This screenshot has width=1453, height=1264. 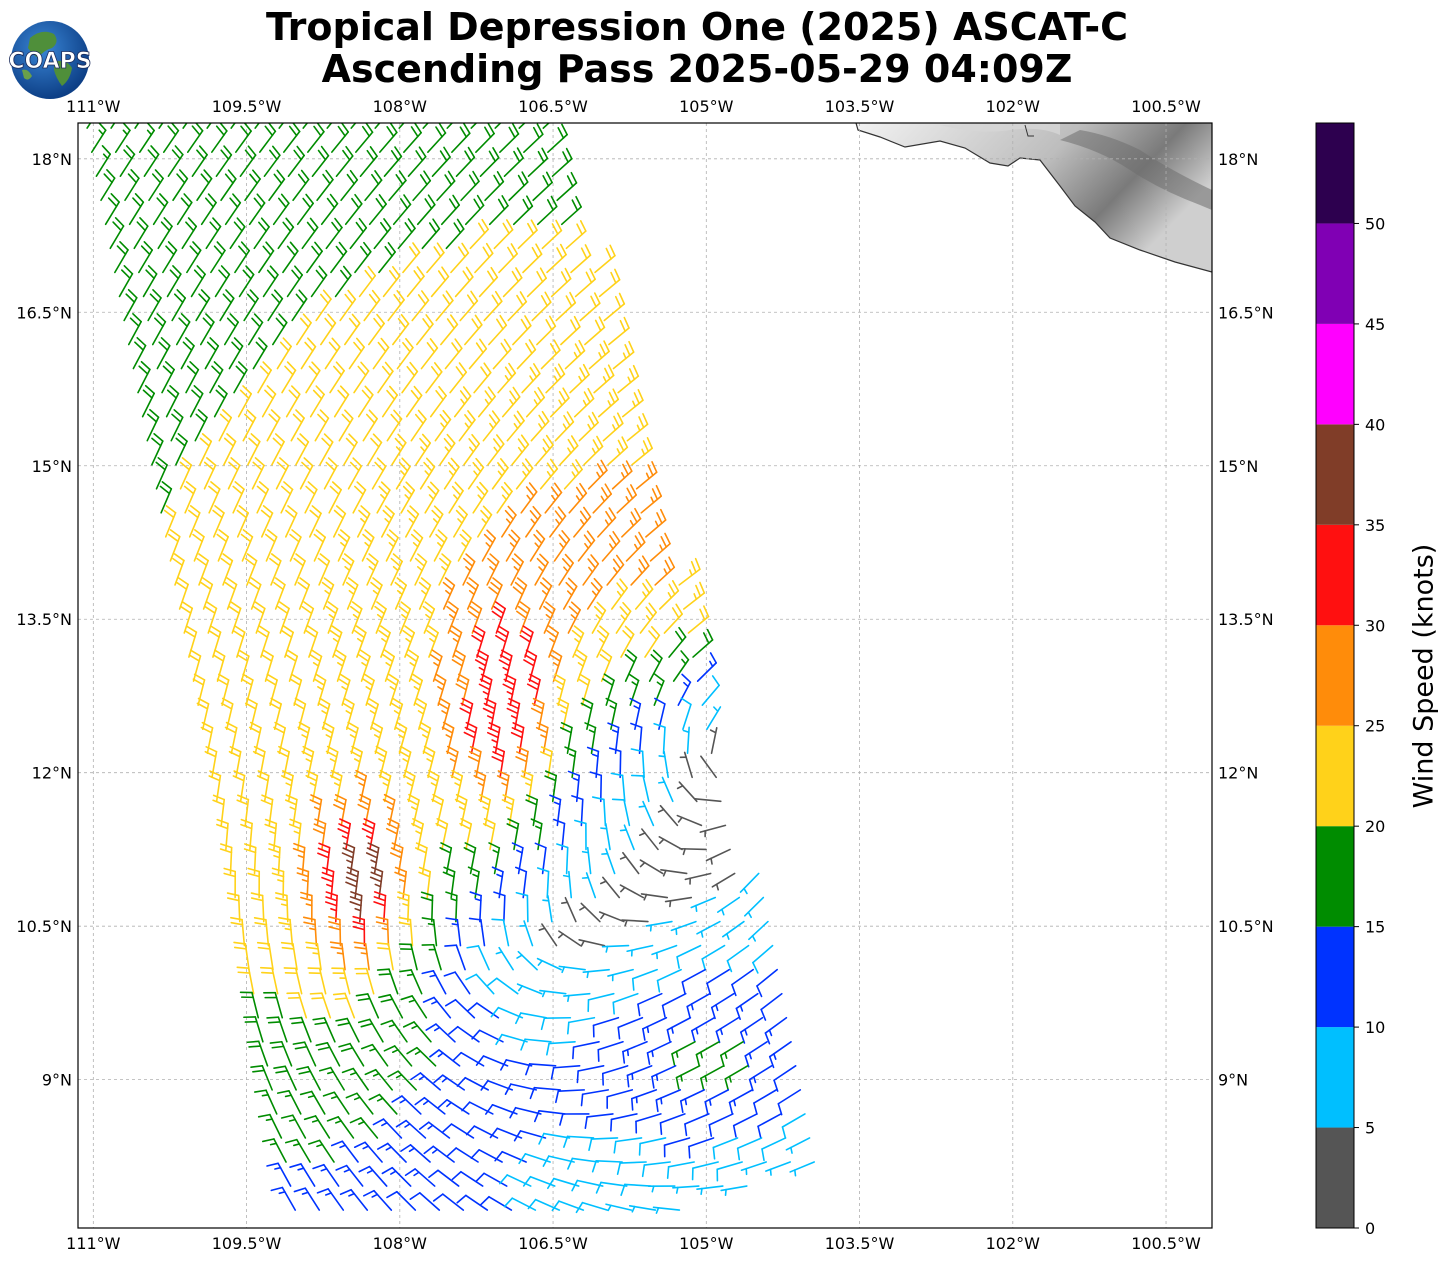 What do you see at coordinates (553, 1243) in the screenshot?
I see `lon-tick-label-bottom: 106.5°W` at bounding box center [553, 1243].